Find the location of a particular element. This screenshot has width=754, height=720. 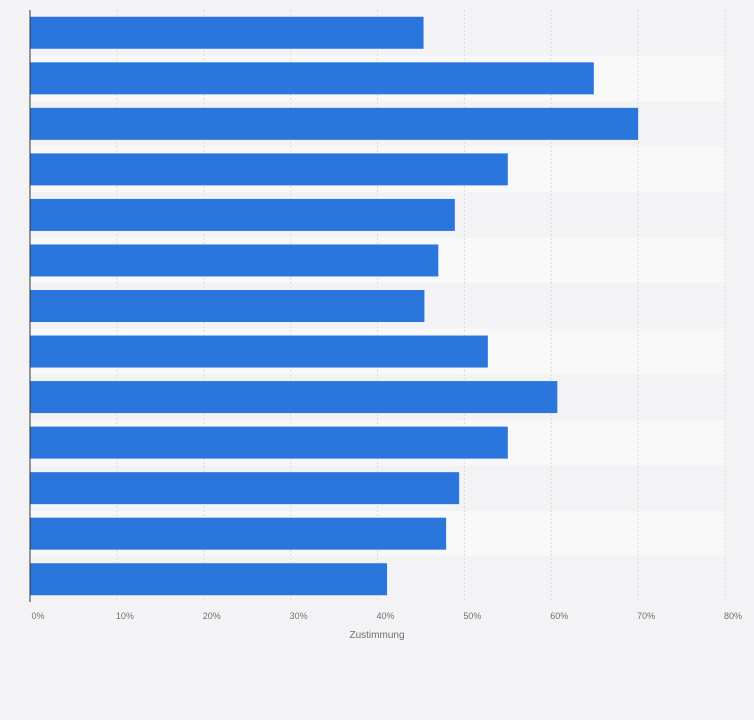

x-tick-label: 30% is located at coordinates (299, 616).